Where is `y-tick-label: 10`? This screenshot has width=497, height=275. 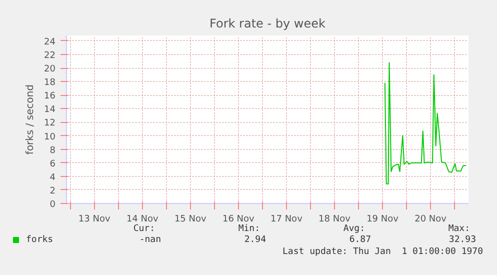
y-tick-label: 10 is located at coordinates (50, 137).